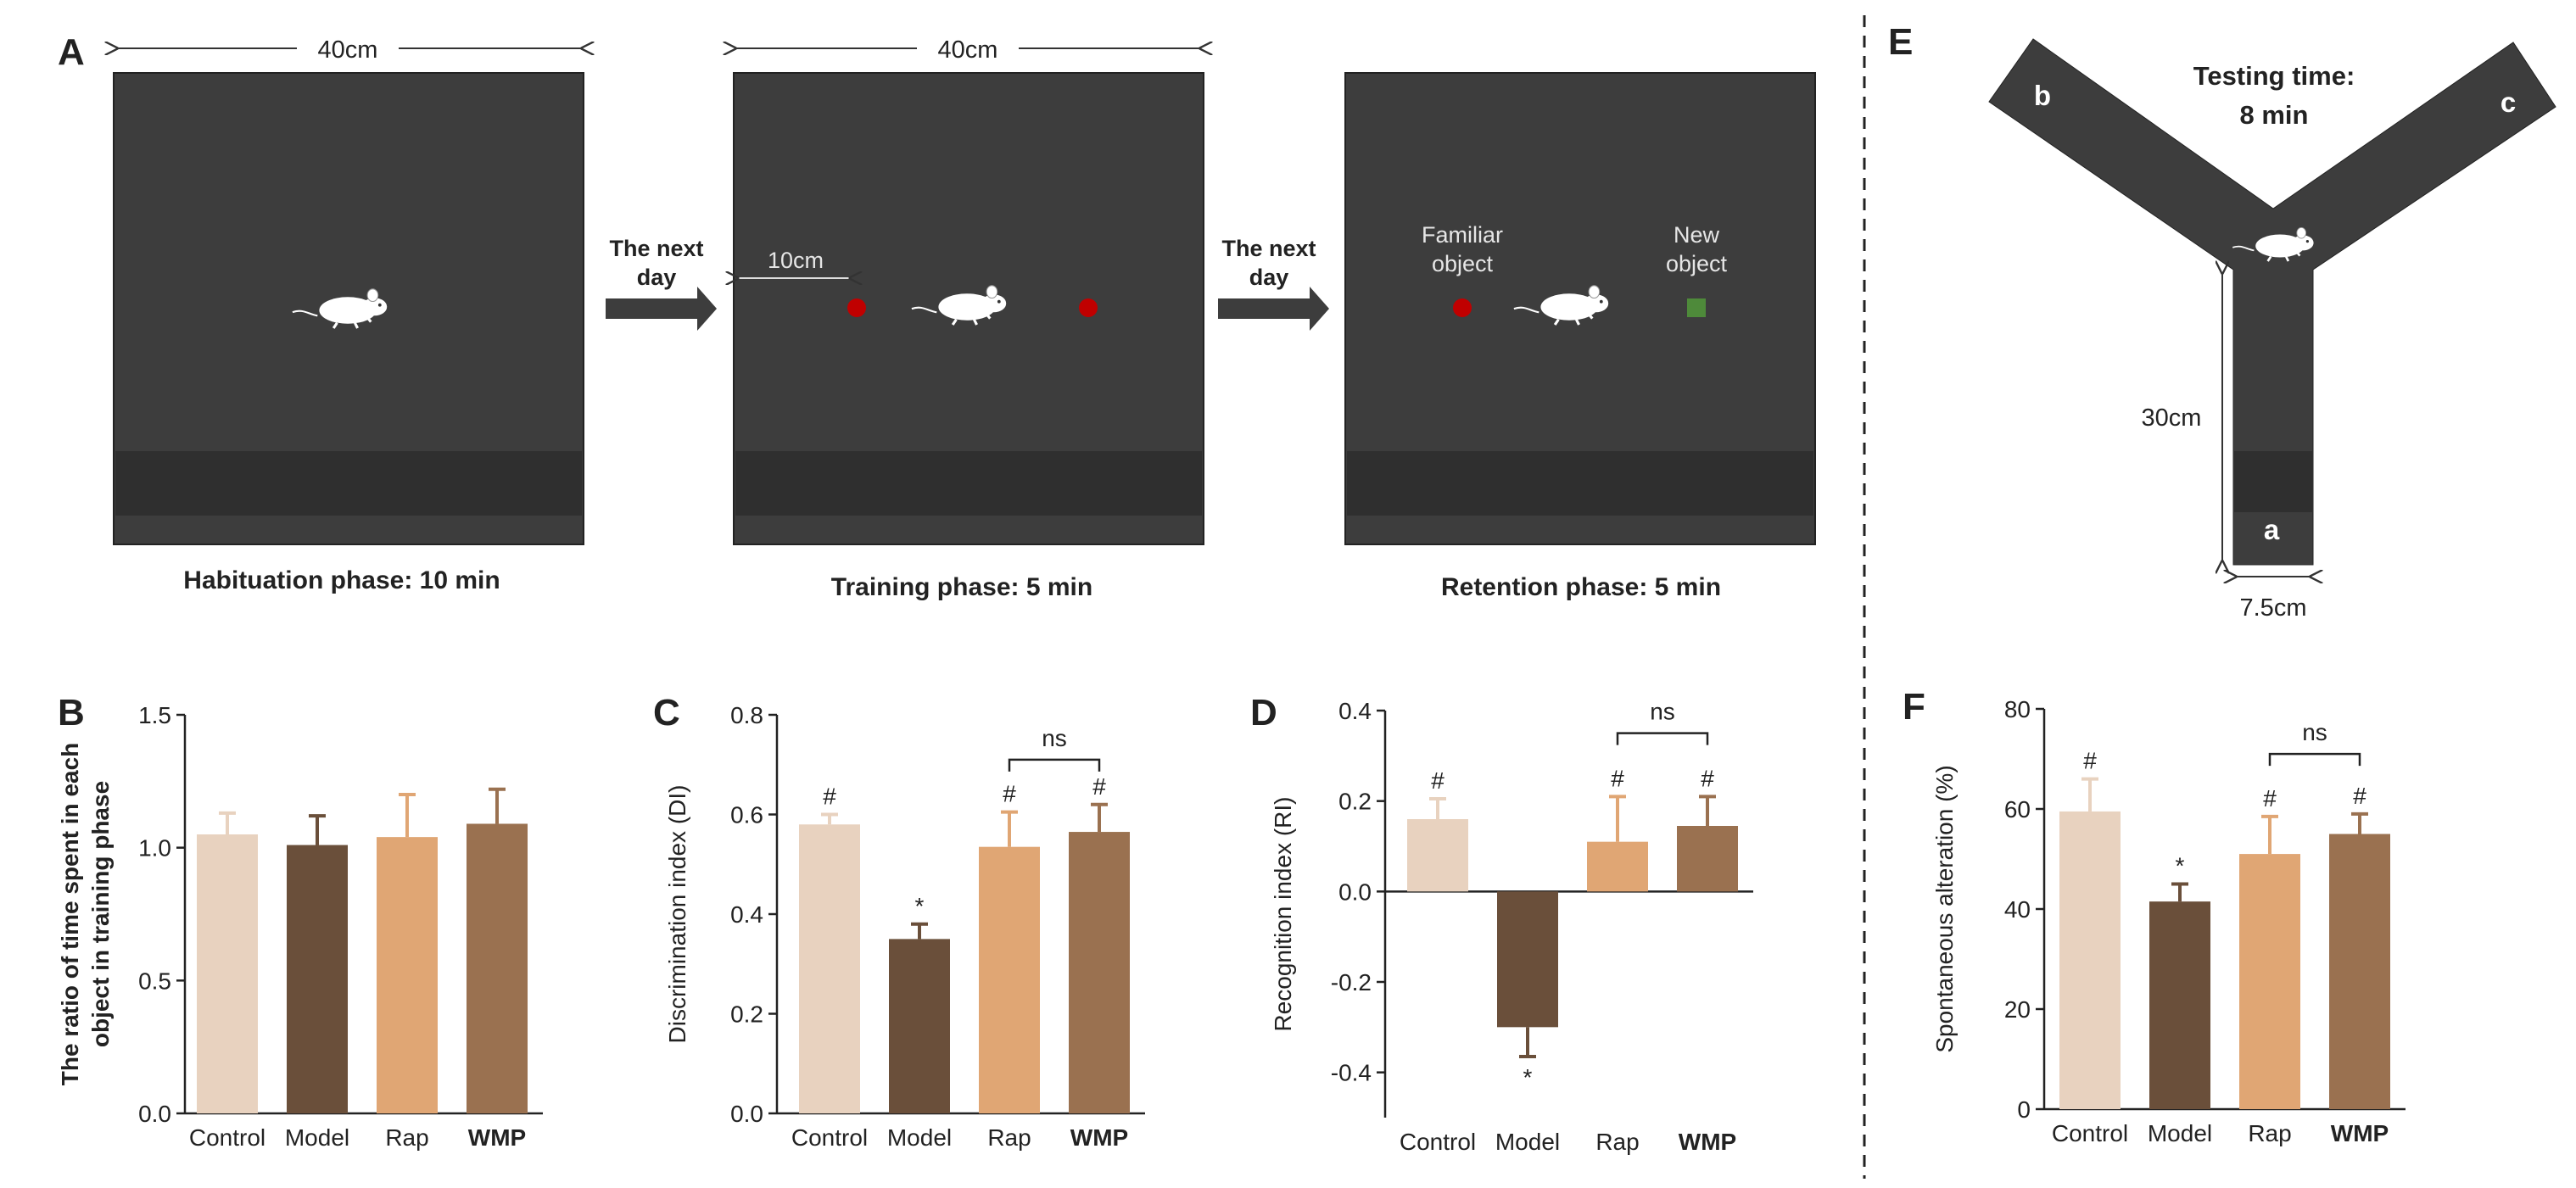  Describe the element at coordinates (796, 260) in the screenshot. I see `distance-label: 10cm` at that location.